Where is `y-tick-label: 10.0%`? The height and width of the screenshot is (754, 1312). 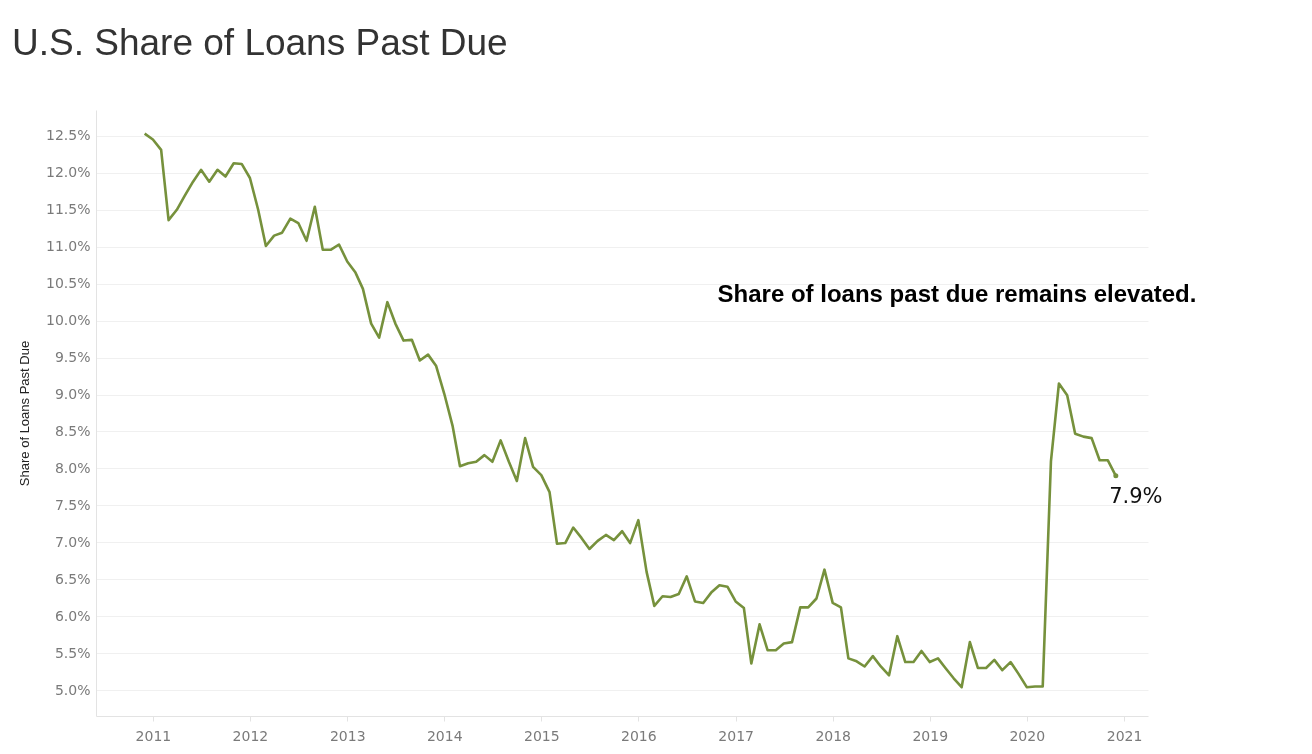
y-tick-label: 10.0% is located at coordinates (68, 320).